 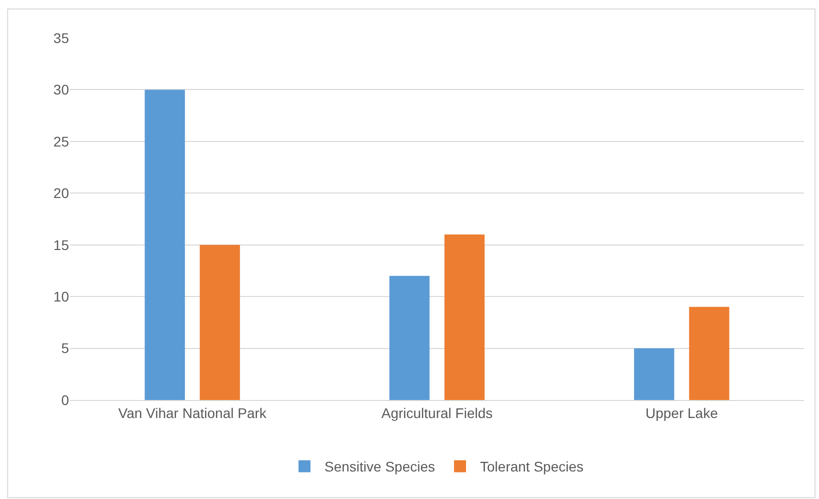 I want to click on legend-label: Tolerant Species, so click(x=532, y=466).